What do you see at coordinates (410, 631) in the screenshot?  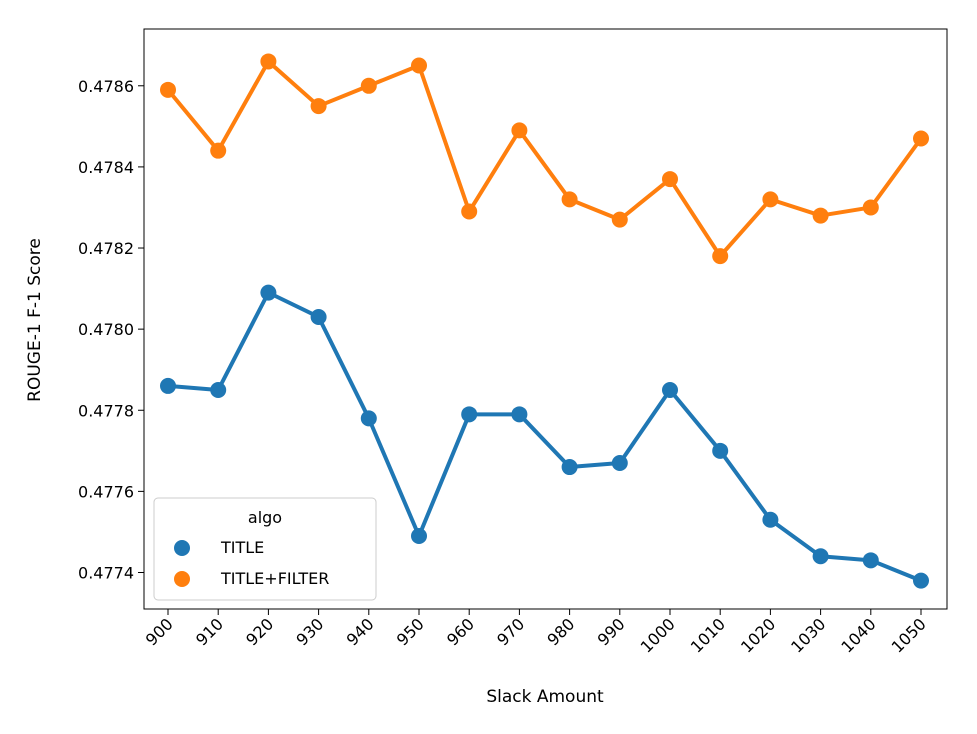 I see `x-tick-label: 950` at bounding box center [410, 631].